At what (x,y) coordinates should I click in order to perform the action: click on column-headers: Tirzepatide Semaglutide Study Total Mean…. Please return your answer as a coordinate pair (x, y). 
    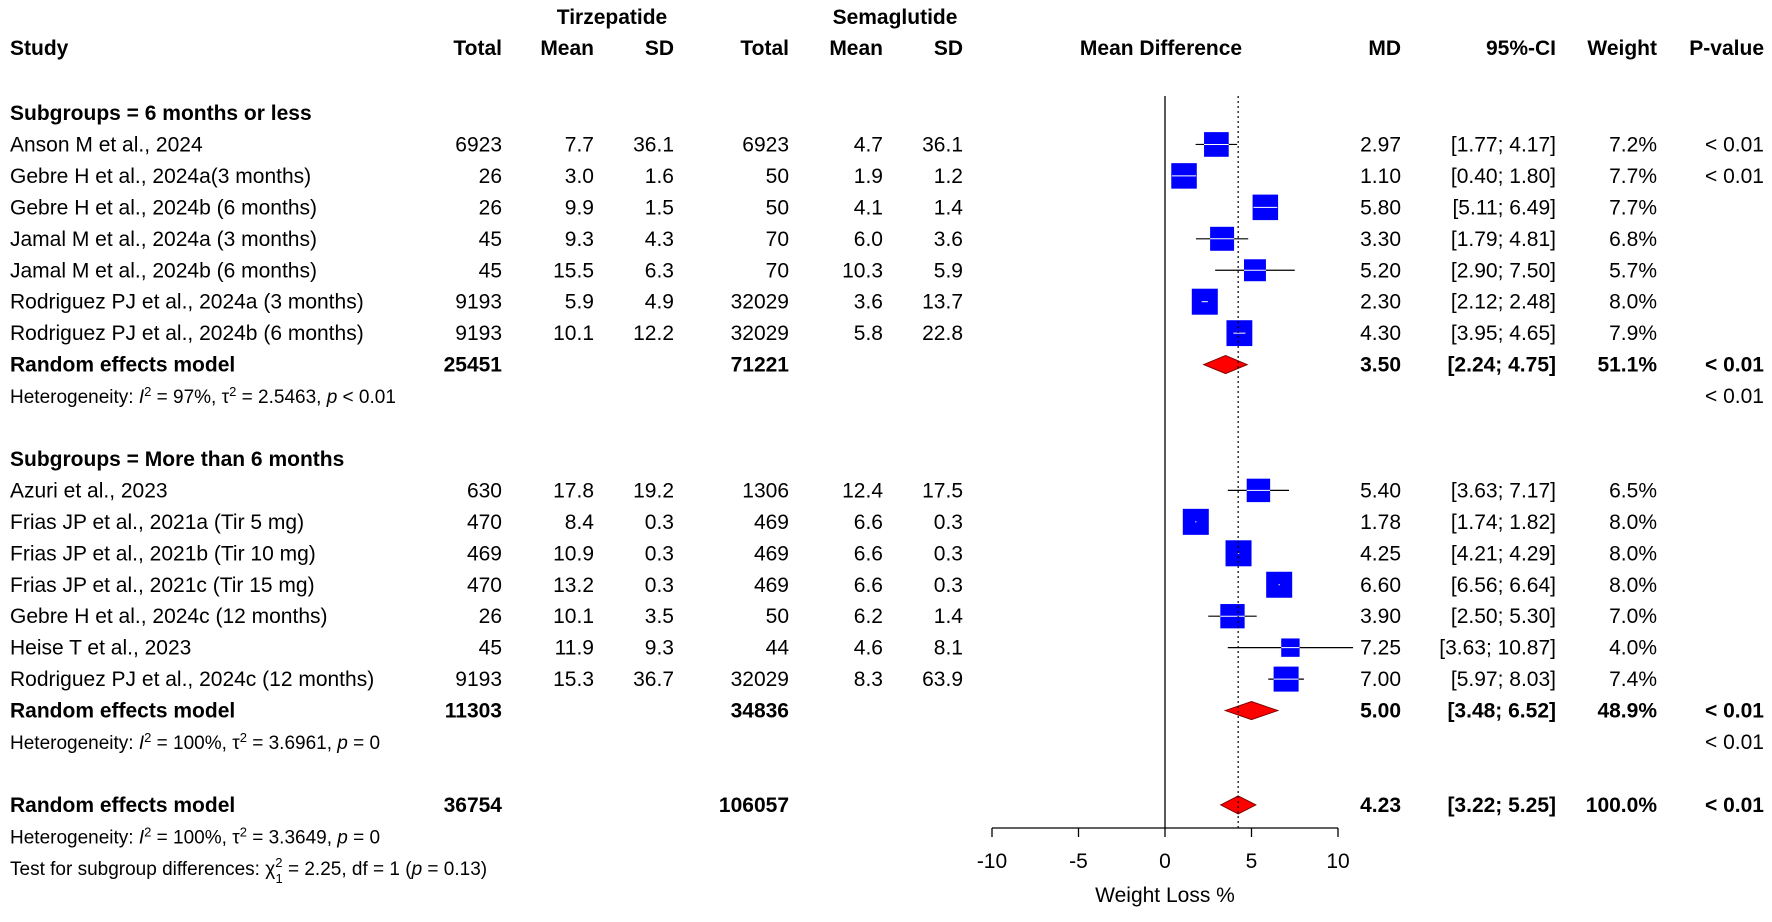
    Looking at the image, I should click on (887, 33).